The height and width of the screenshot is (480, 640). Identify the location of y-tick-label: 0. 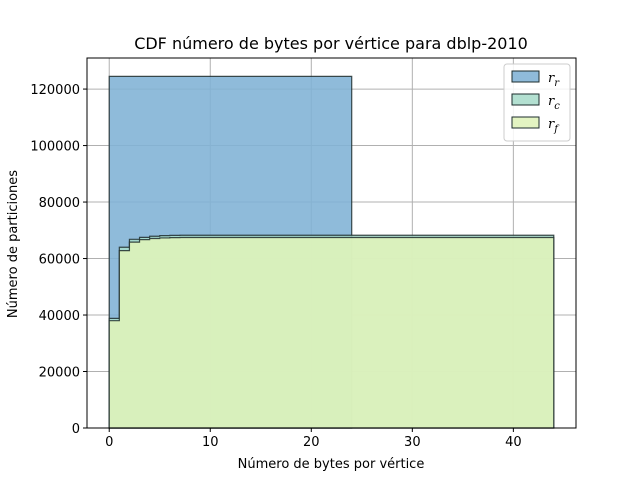
(76, 429).